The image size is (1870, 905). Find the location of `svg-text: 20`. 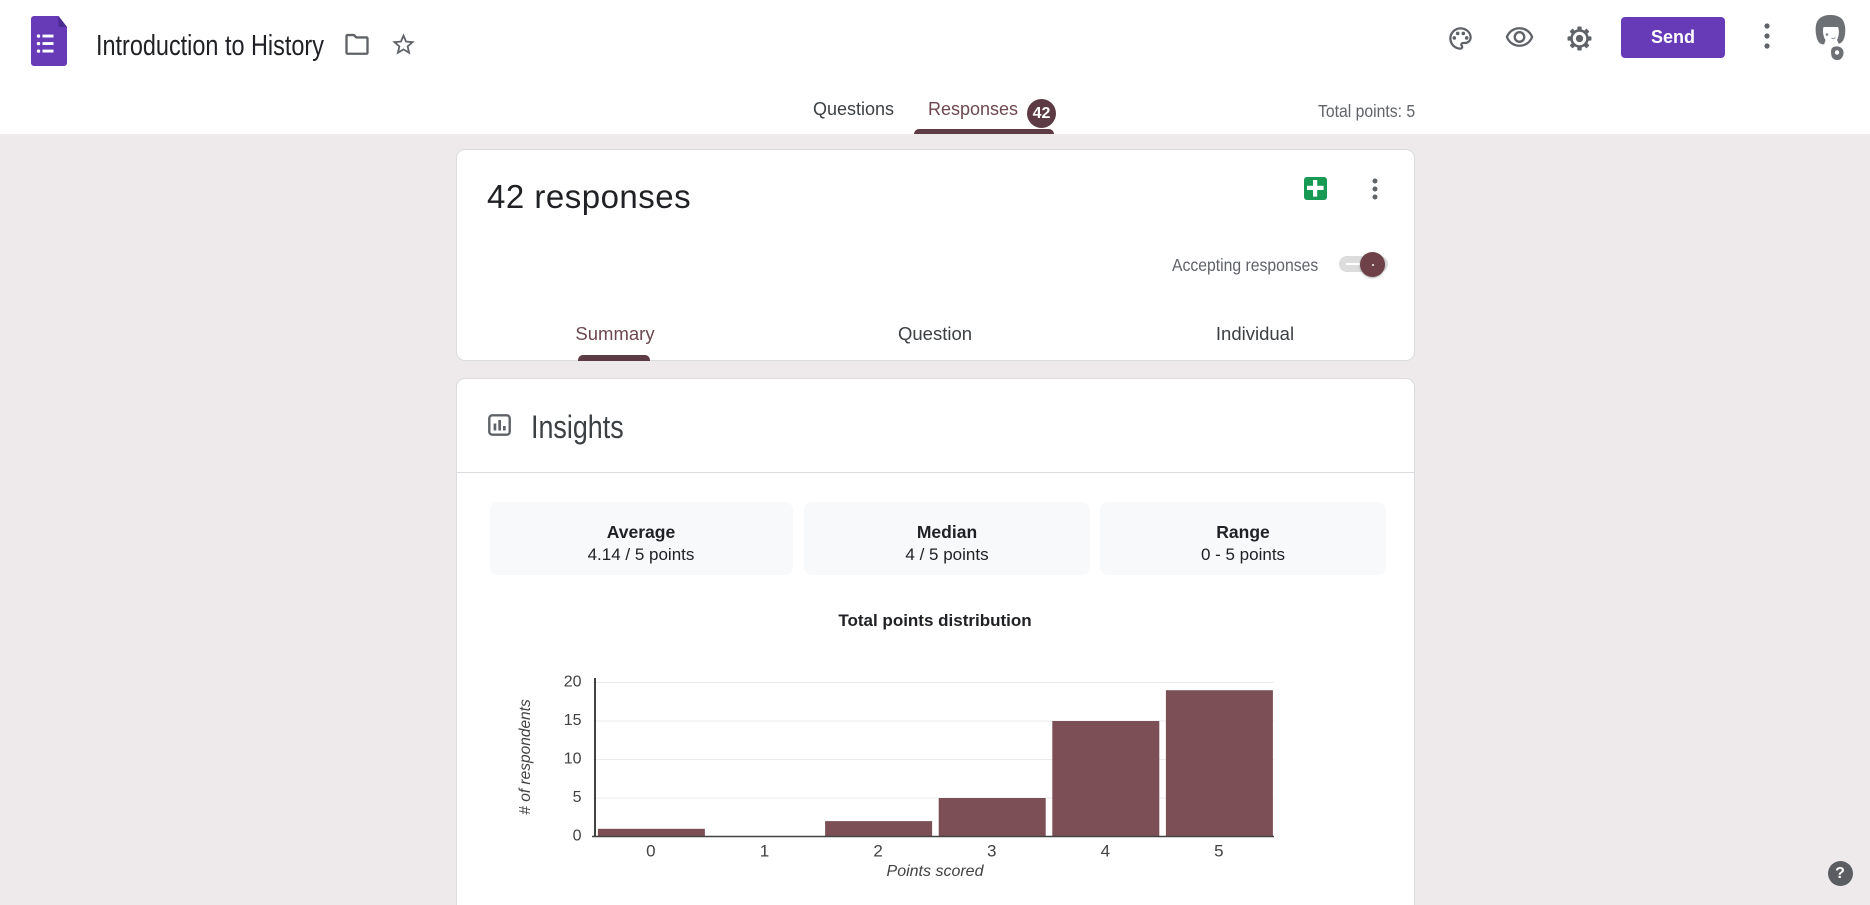

svg-text: 20 is located at coordinates (573, 682).